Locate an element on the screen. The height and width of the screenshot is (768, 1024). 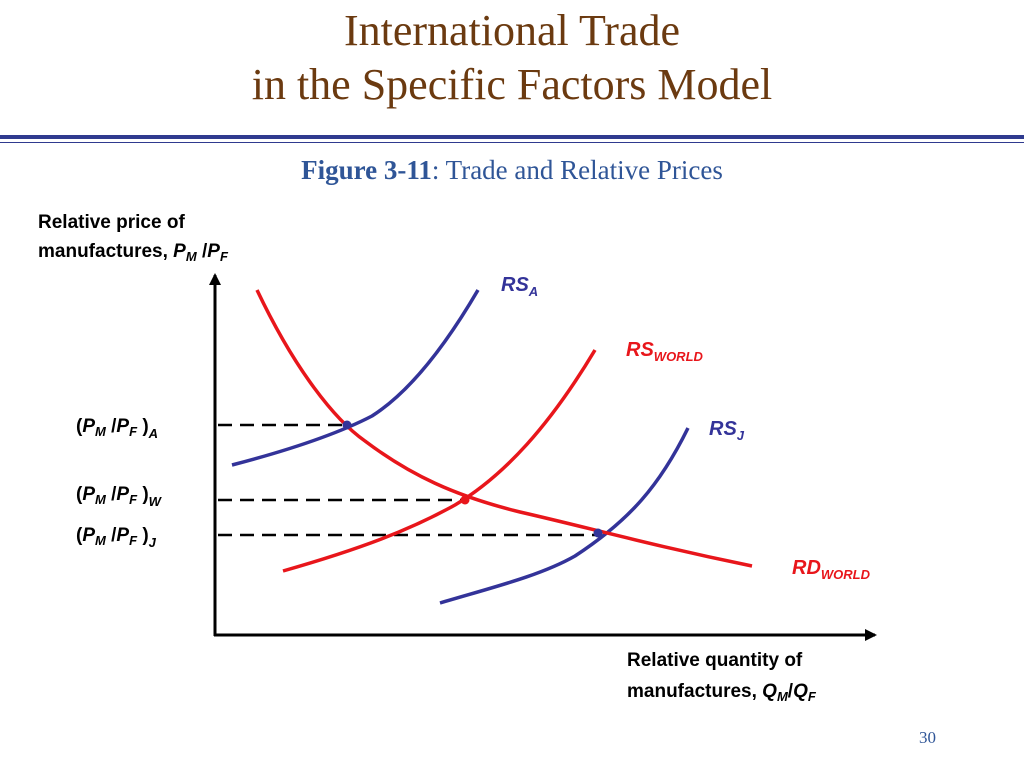
rs-a-main: RS is located at coordinates (515, 285).